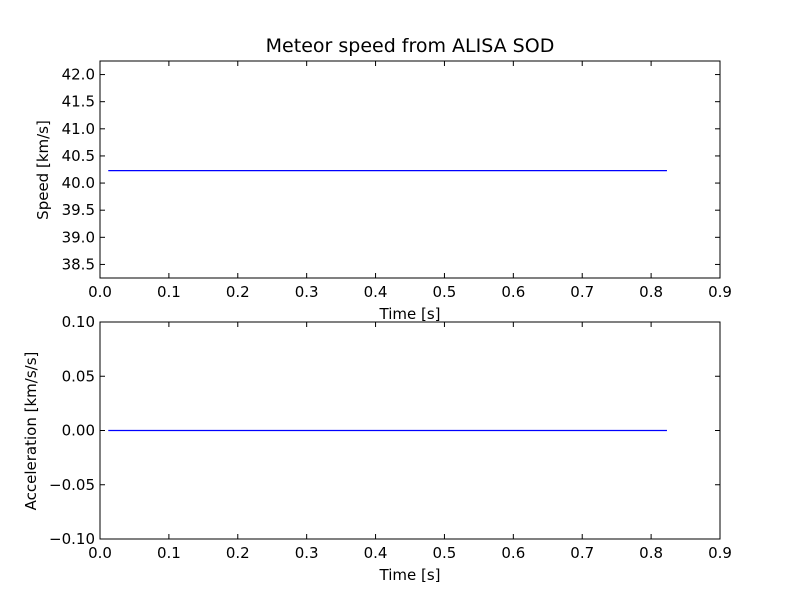 The width and height of the screenshot is (800, 600). What do you see at coordinates (307, 553) in the screenshot?
I see `acceleration-x-tick-label: 0.3` at bounding box center [307, 553].